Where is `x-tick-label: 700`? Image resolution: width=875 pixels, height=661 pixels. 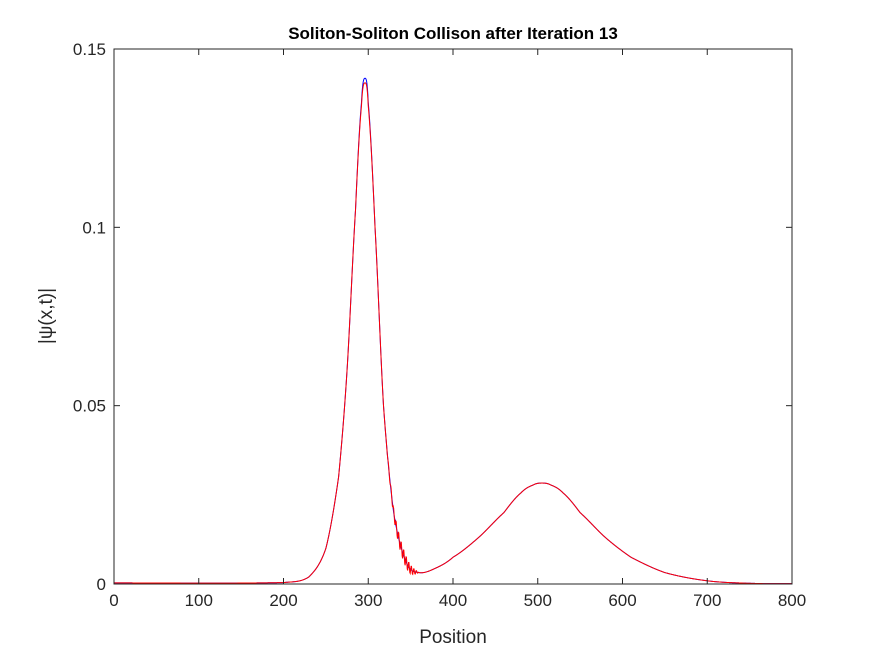
x-tick-label: 700 is located at coordinates (707, 600).